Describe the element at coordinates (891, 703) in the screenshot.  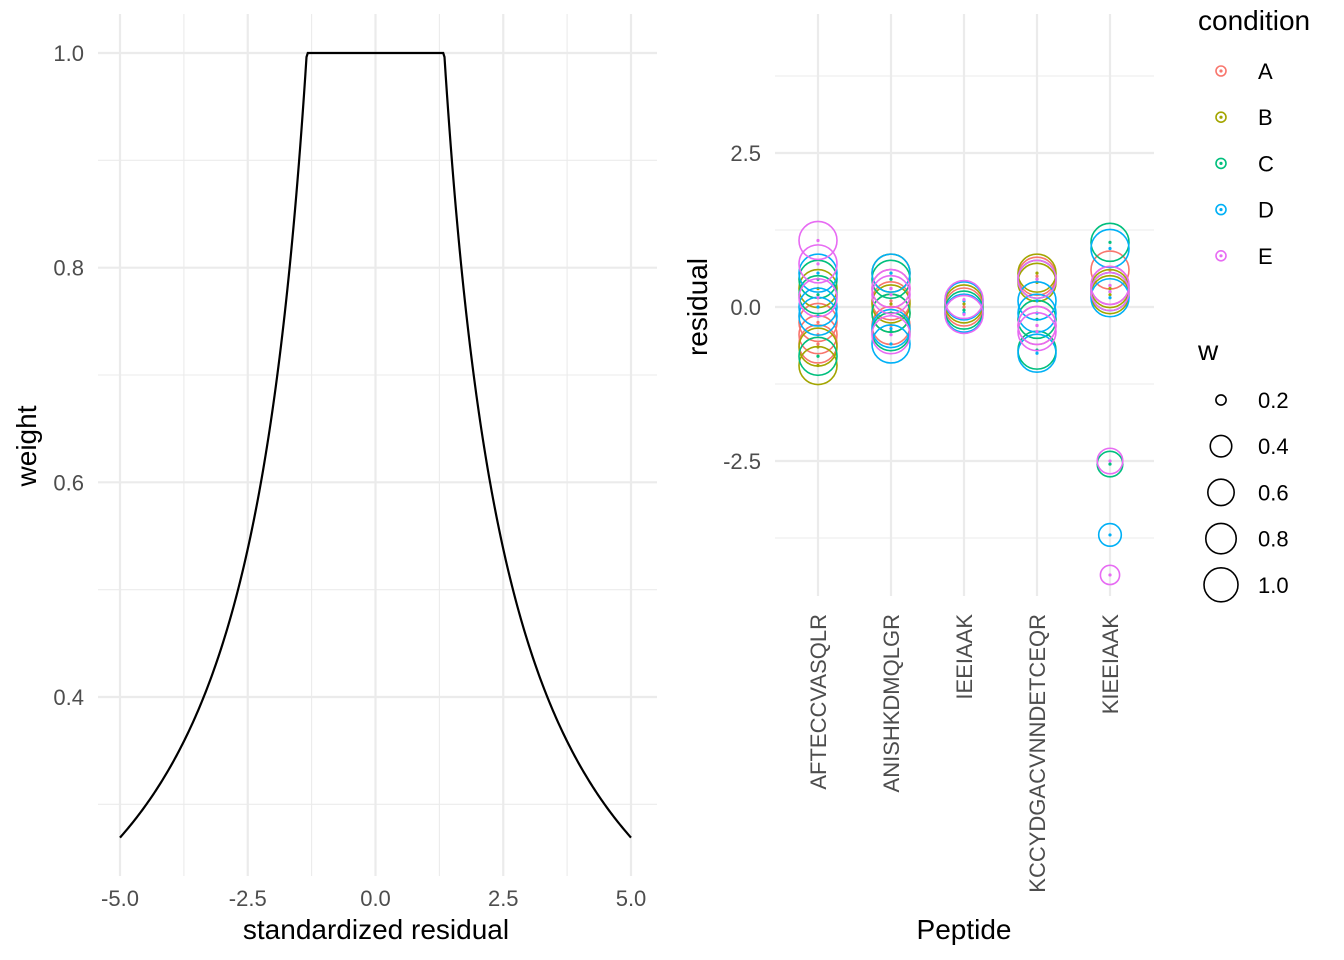
I see `peptide-tick-label: ANISHKDMQLGR` at that location.